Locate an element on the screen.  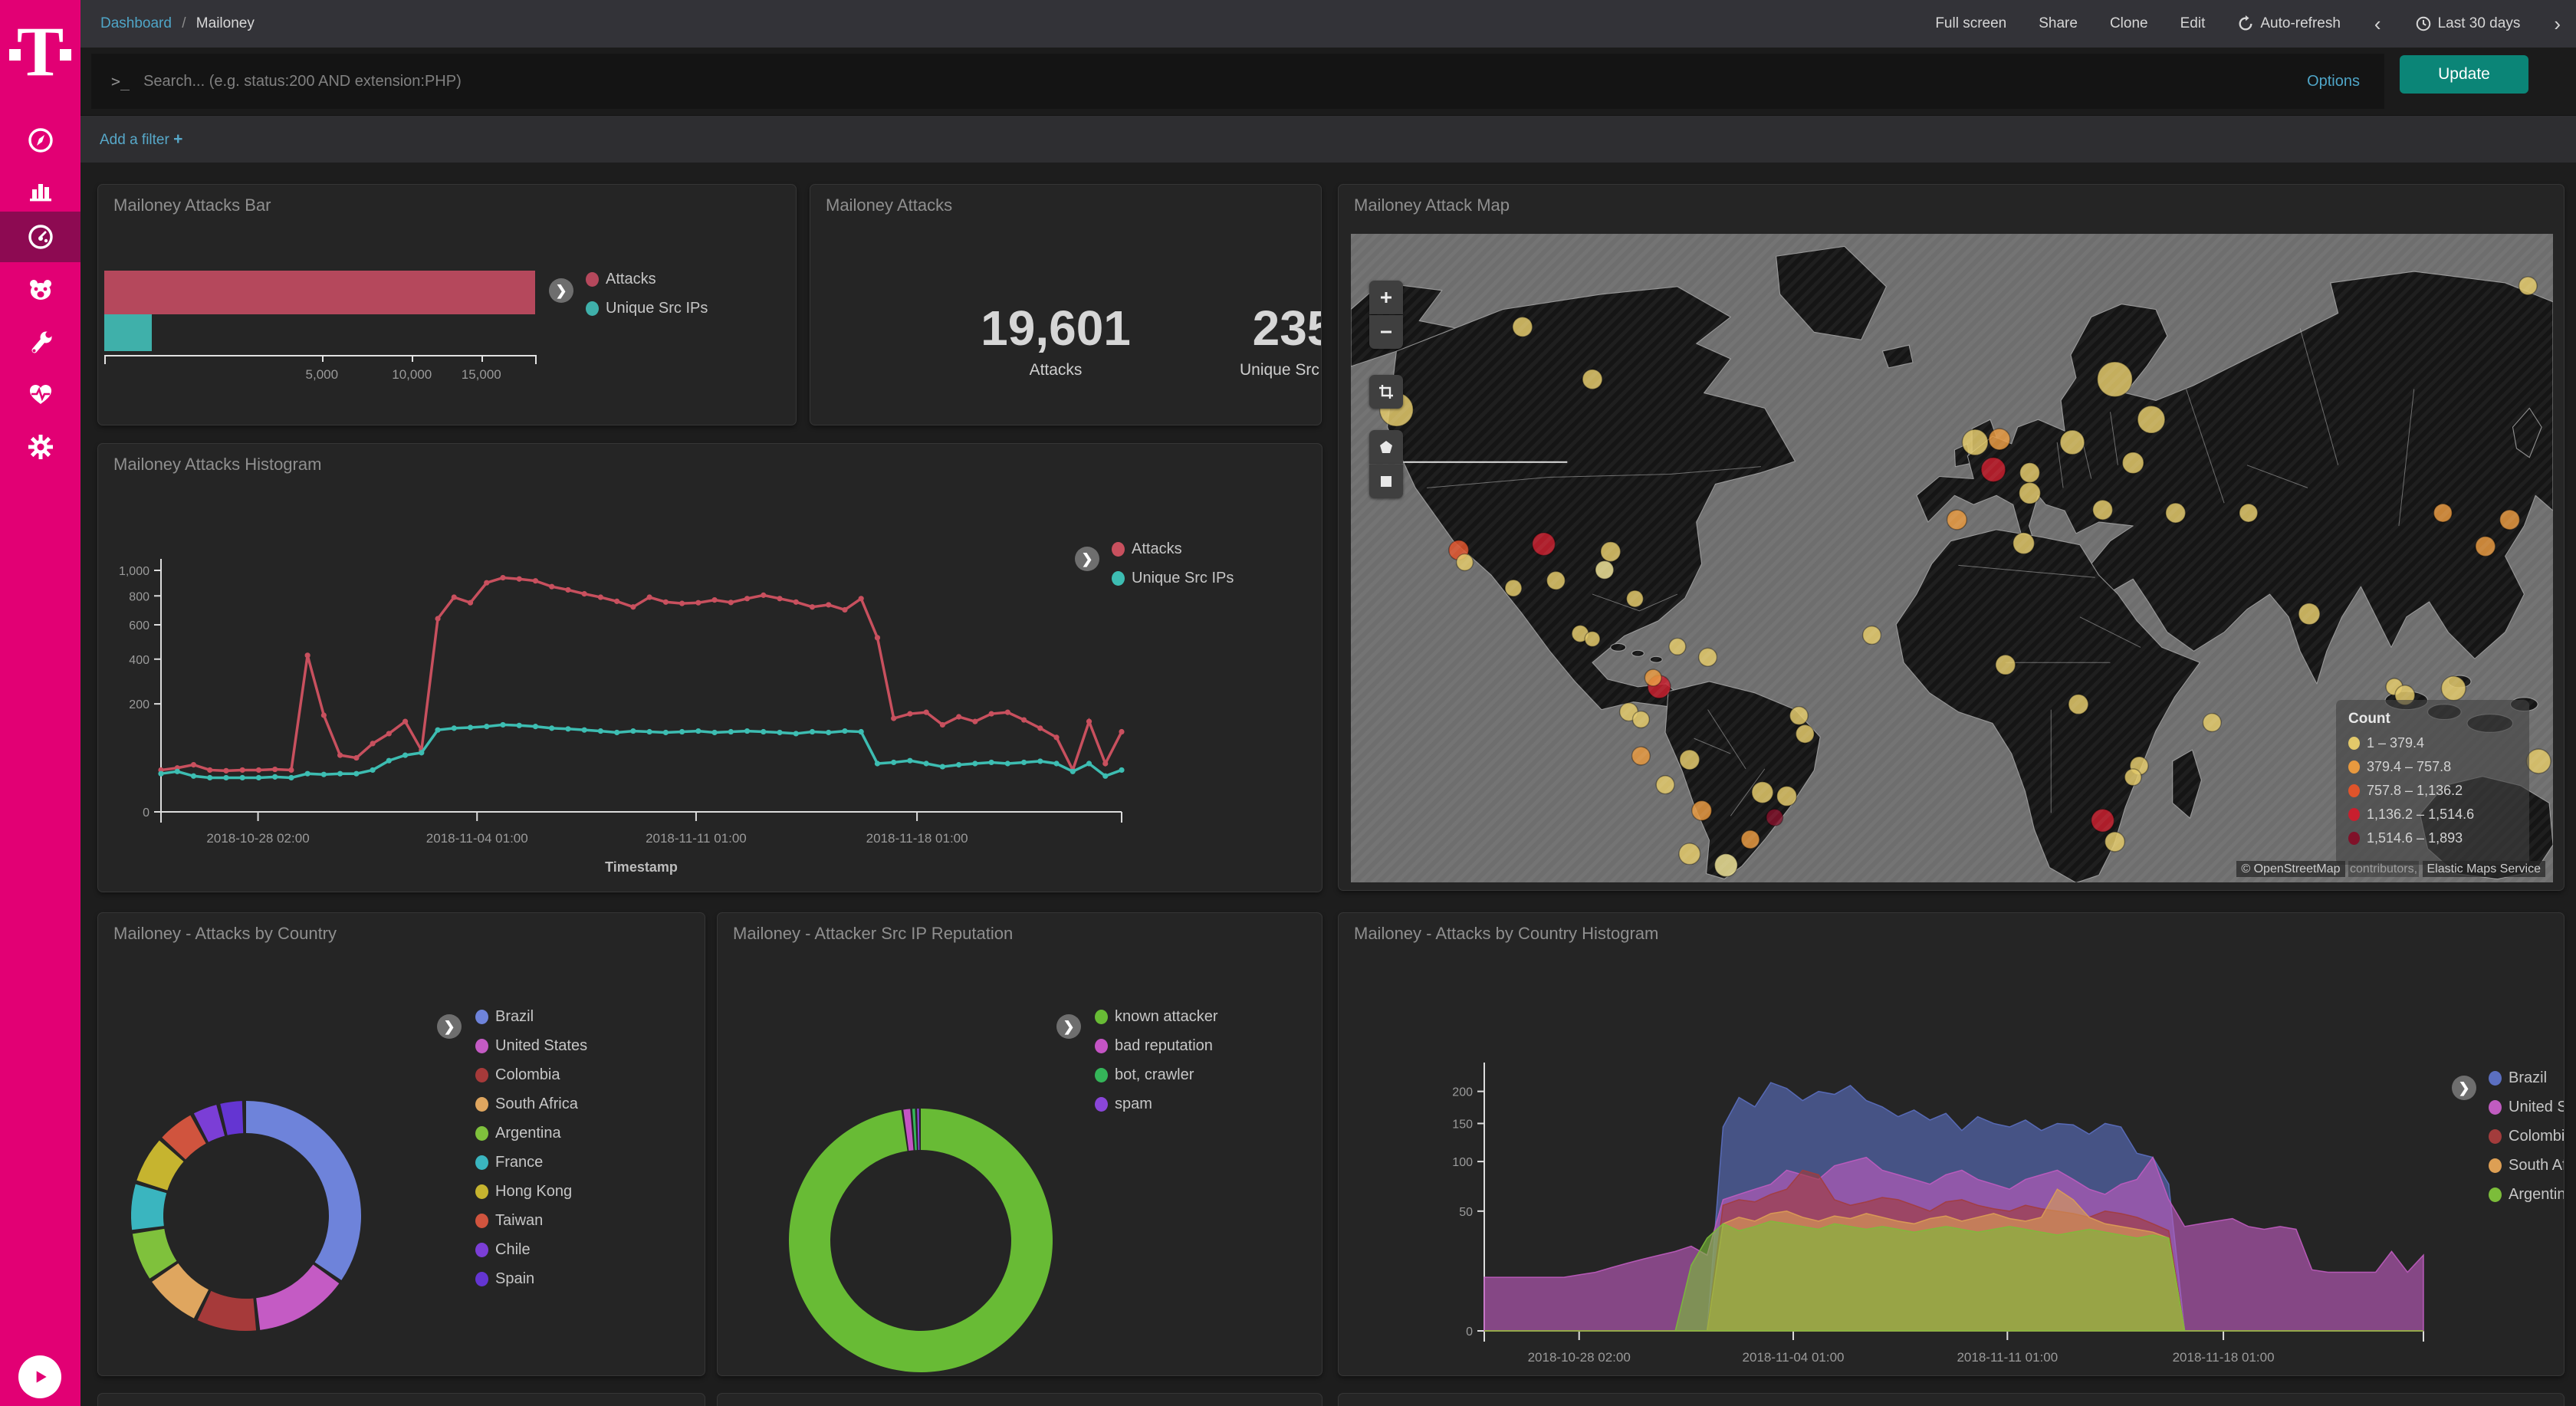
sidebar-collapse-button is located at coordinates (39, 1377).